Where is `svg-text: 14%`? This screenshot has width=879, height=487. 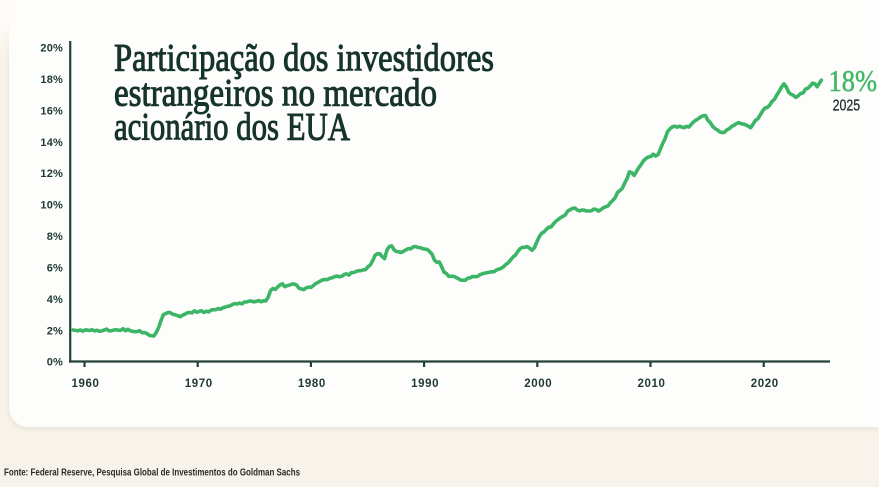 svg-text: 14% is located at coordinates (51, 143).